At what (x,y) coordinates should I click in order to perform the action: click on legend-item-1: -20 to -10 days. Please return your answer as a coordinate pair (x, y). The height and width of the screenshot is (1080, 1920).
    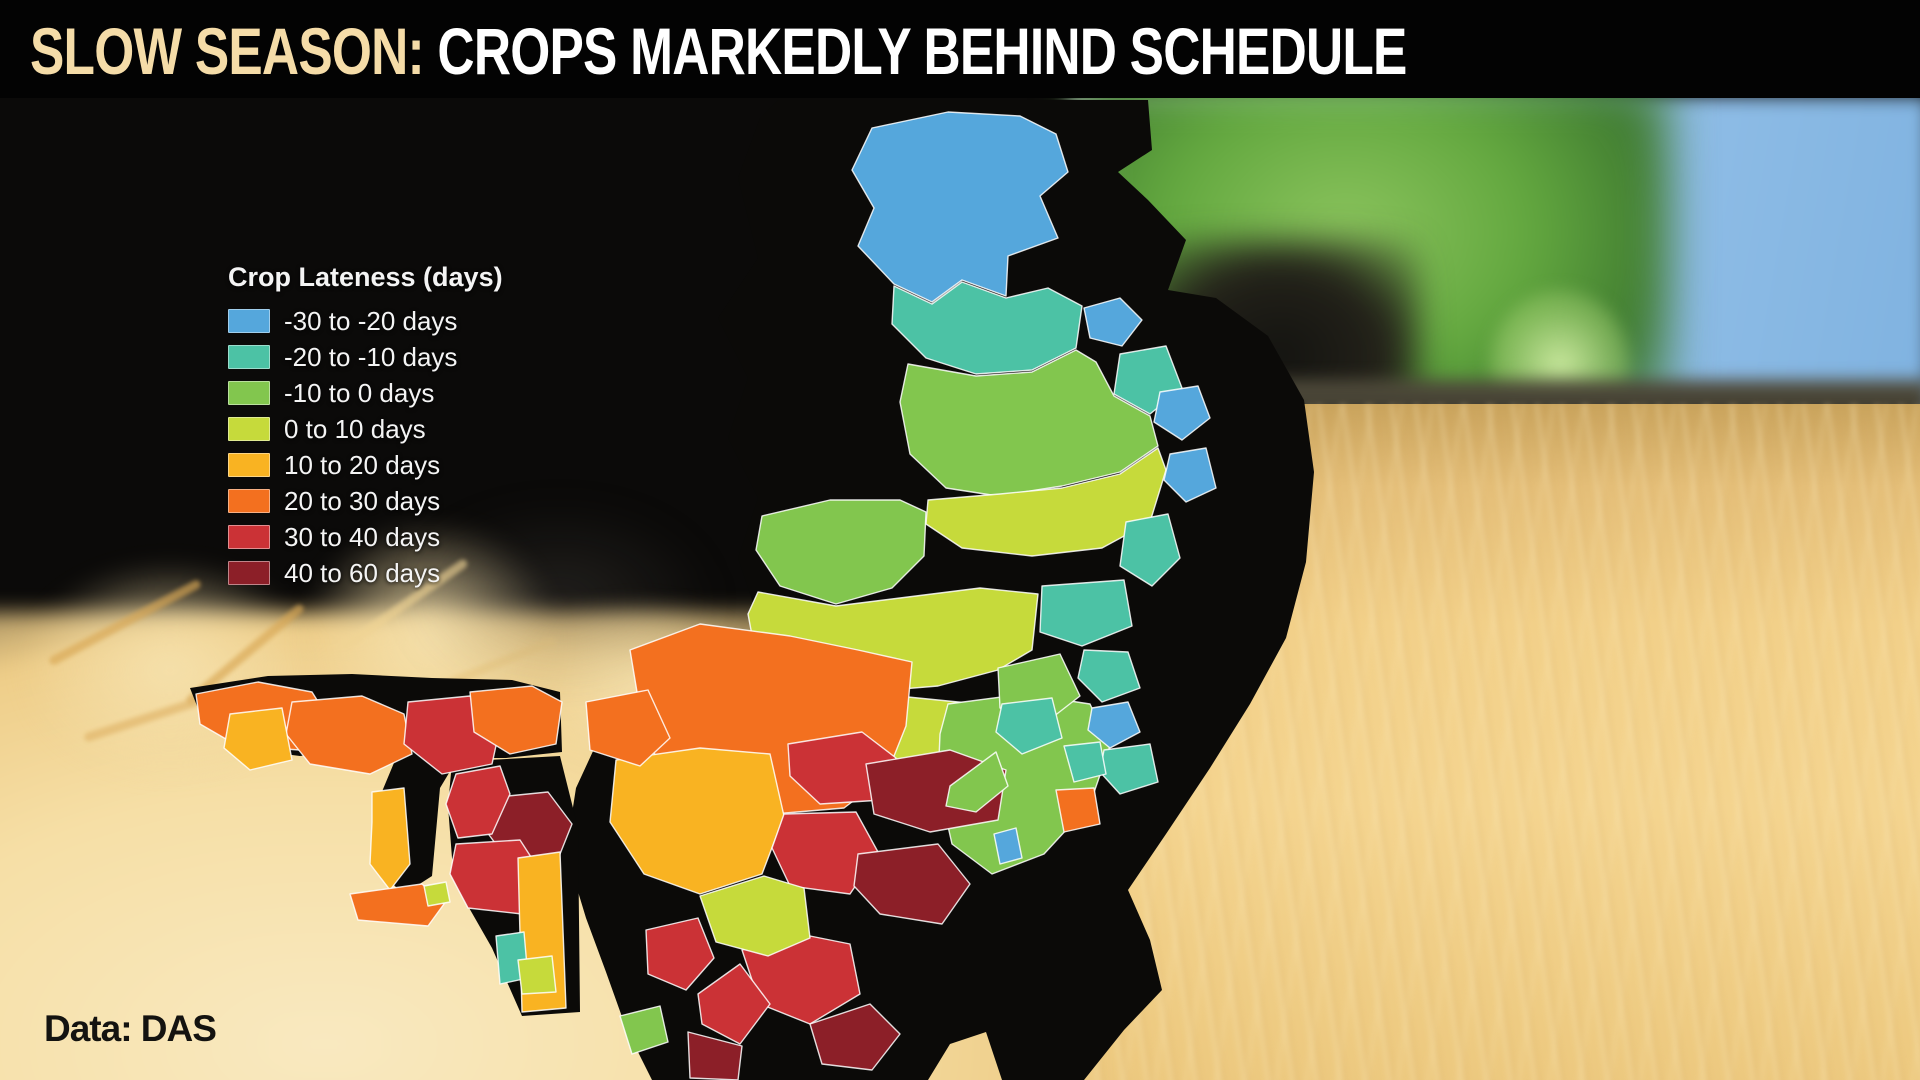
    Looking at the image, I should click on (365, 357).